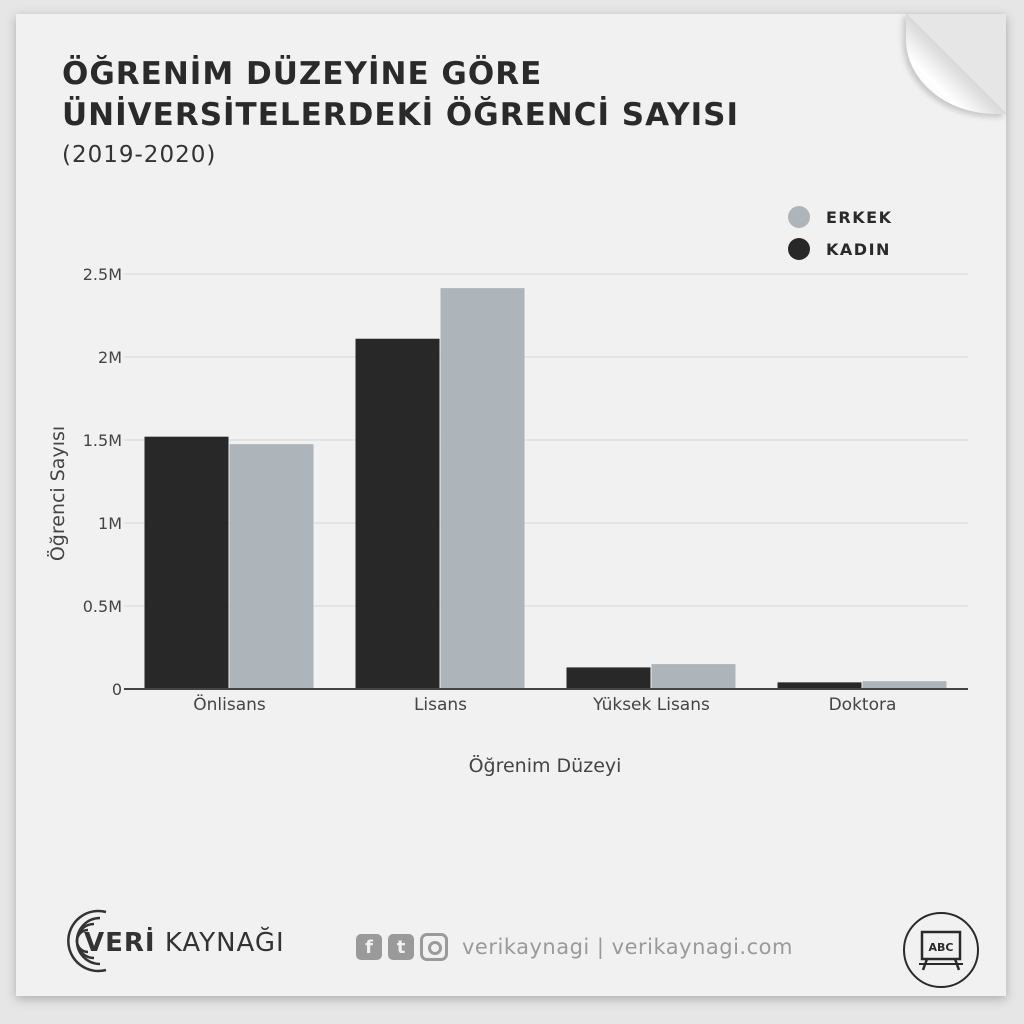  I want to click on social-links: f t verikaynagi | verikaynagi.com, so click(574, 947).